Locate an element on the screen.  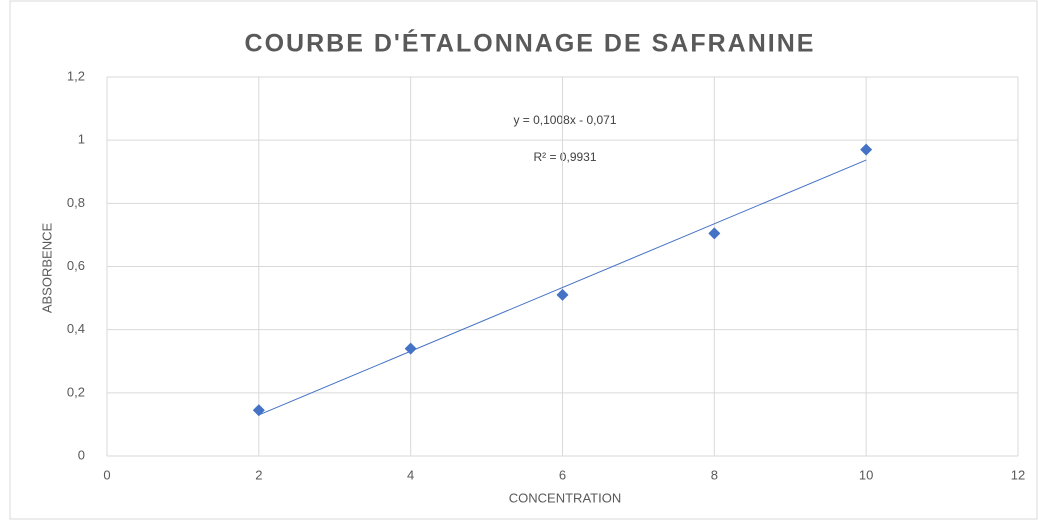
y-tick-label: 0,6 is located at coordinates (76, 265).